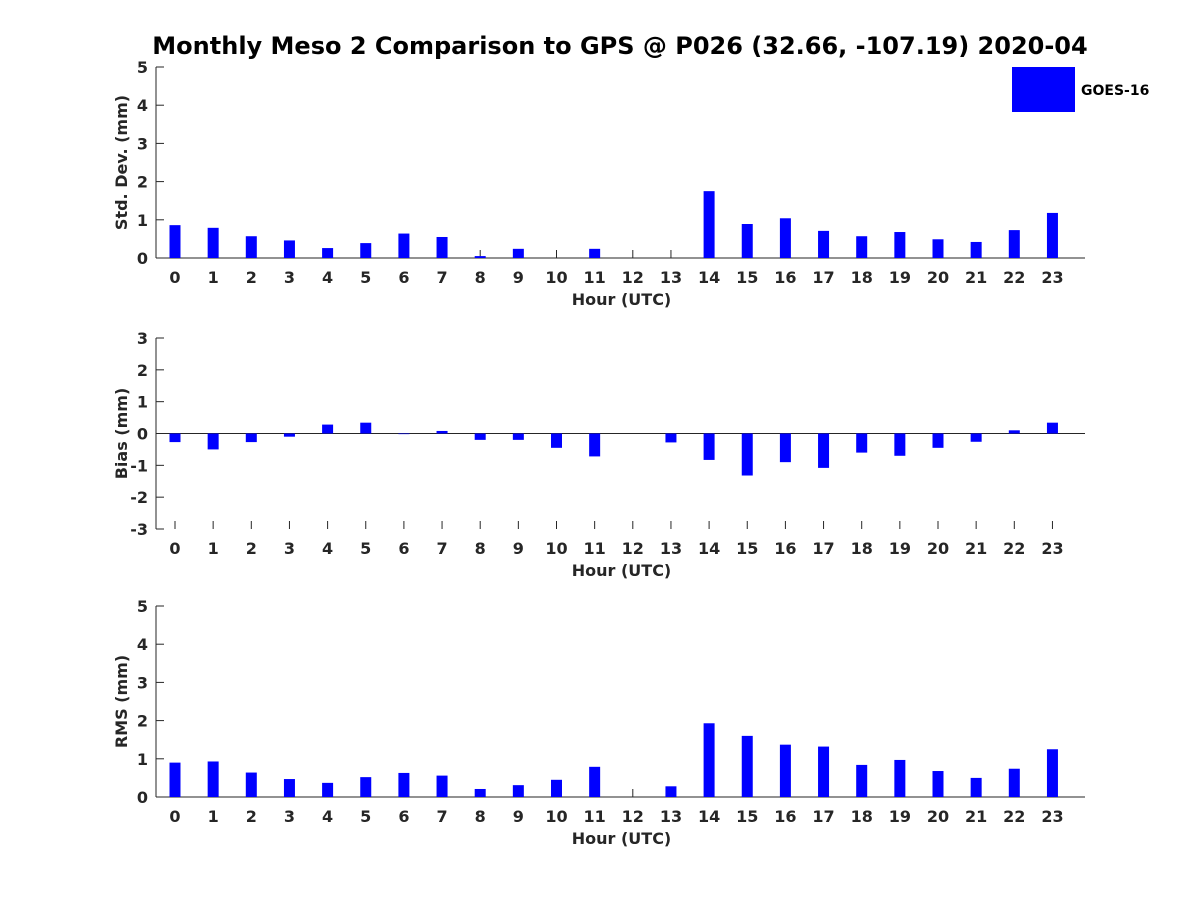 Image resolution: width=1200 pixels, height=900 pixels. I want to click on rms-x-tick-label: 5, so click(365, 816).